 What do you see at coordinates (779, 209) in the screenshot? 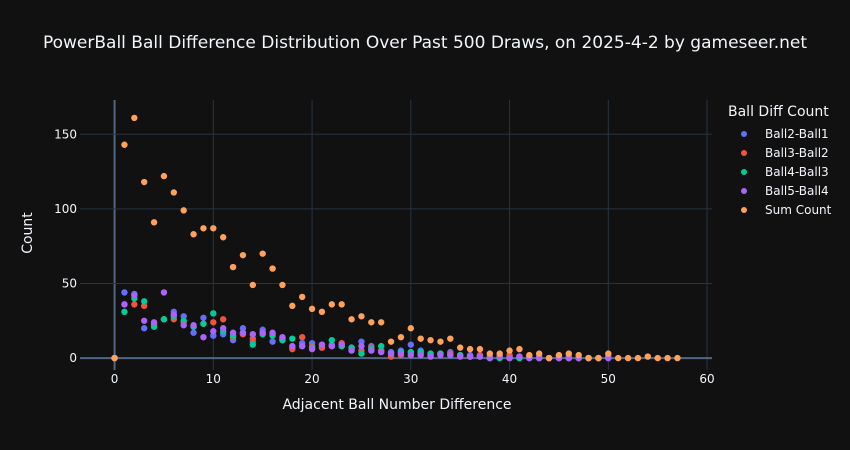
I see `legend-item: Sum Count` at bounding box center [779, 209].